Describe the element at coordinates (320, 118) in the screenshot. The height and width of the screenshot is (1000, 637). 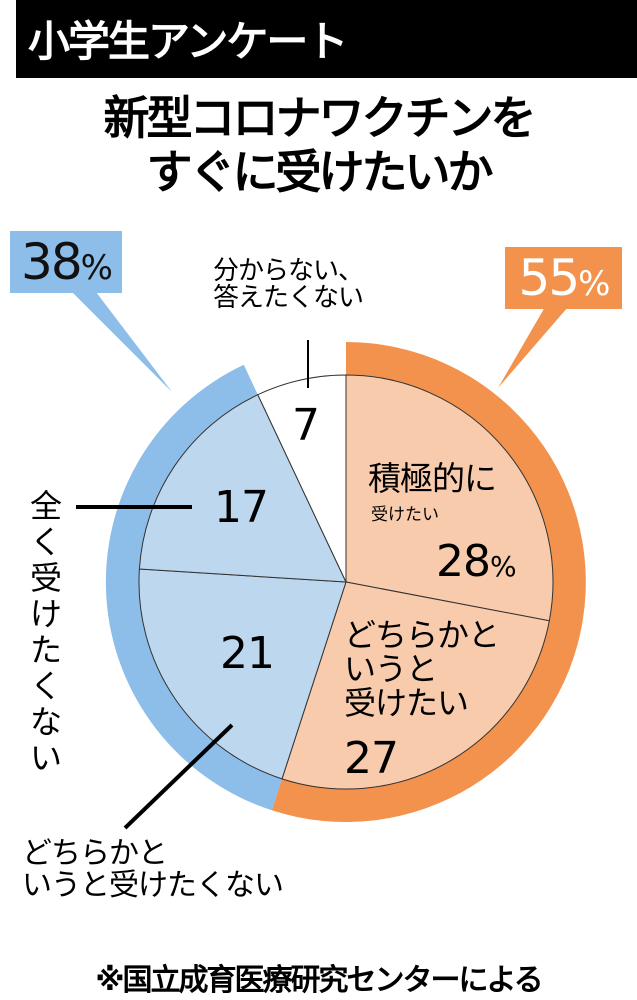
I see `chart-title-line1: 新型コロナワクチンを` at that location.